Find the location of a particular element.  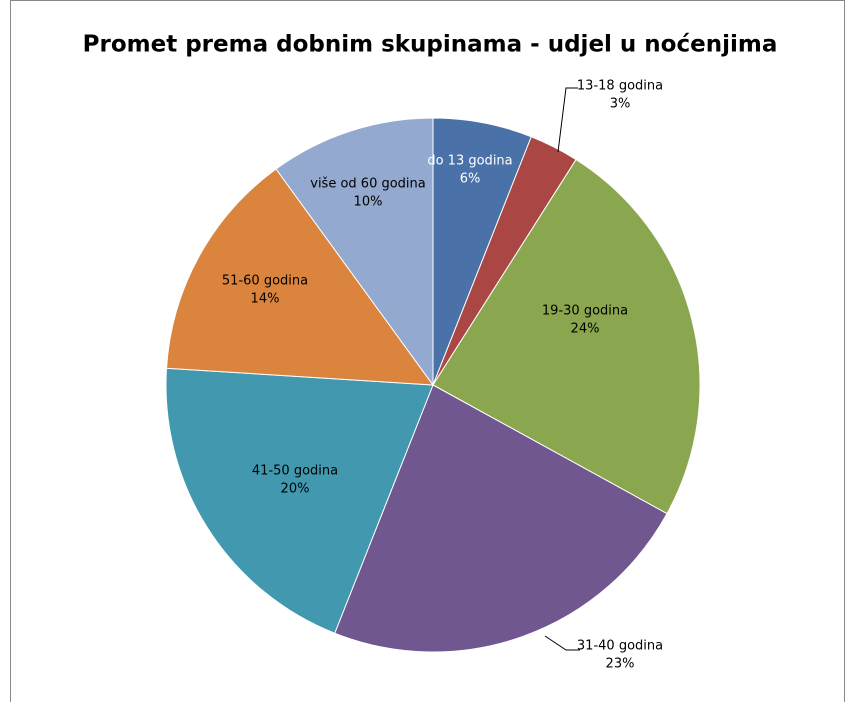

slice-label: 41-50 godina is located at coordinates (295, 471).